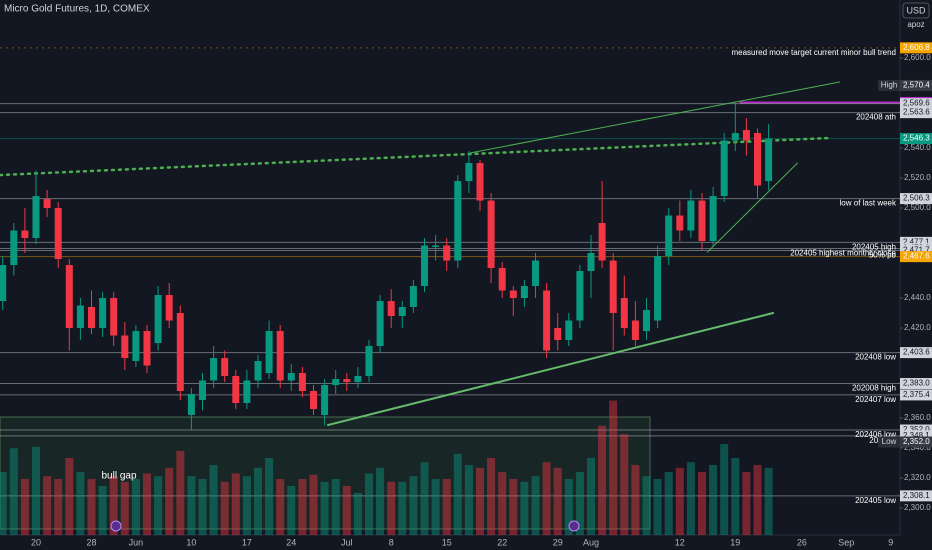  I want to click on price-label: 2,506.3, so click(916, 198).